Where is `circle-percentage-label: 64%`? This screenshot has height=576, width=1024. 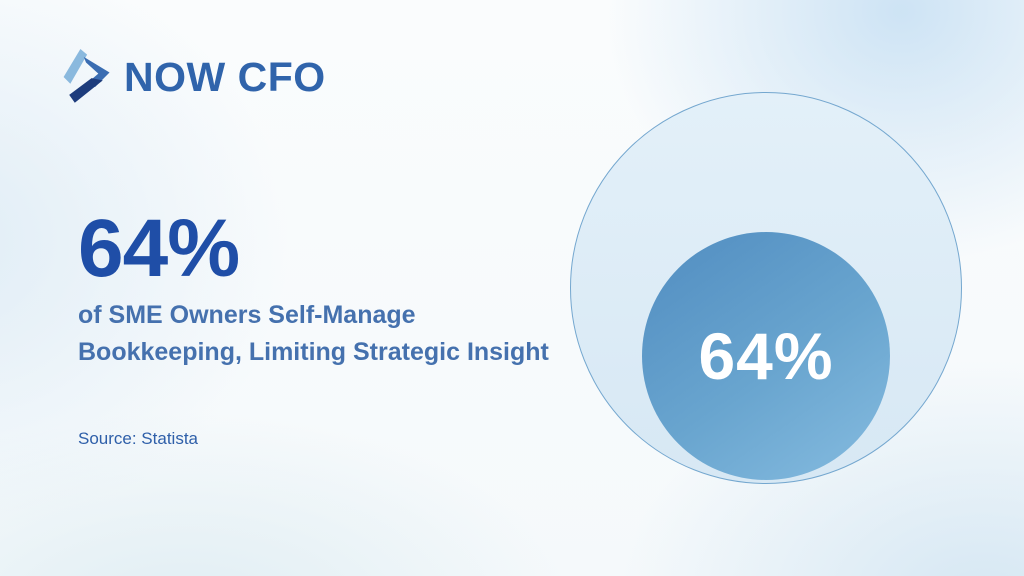 circle-percentage-label: 64% is located at coordinates (766, 356).